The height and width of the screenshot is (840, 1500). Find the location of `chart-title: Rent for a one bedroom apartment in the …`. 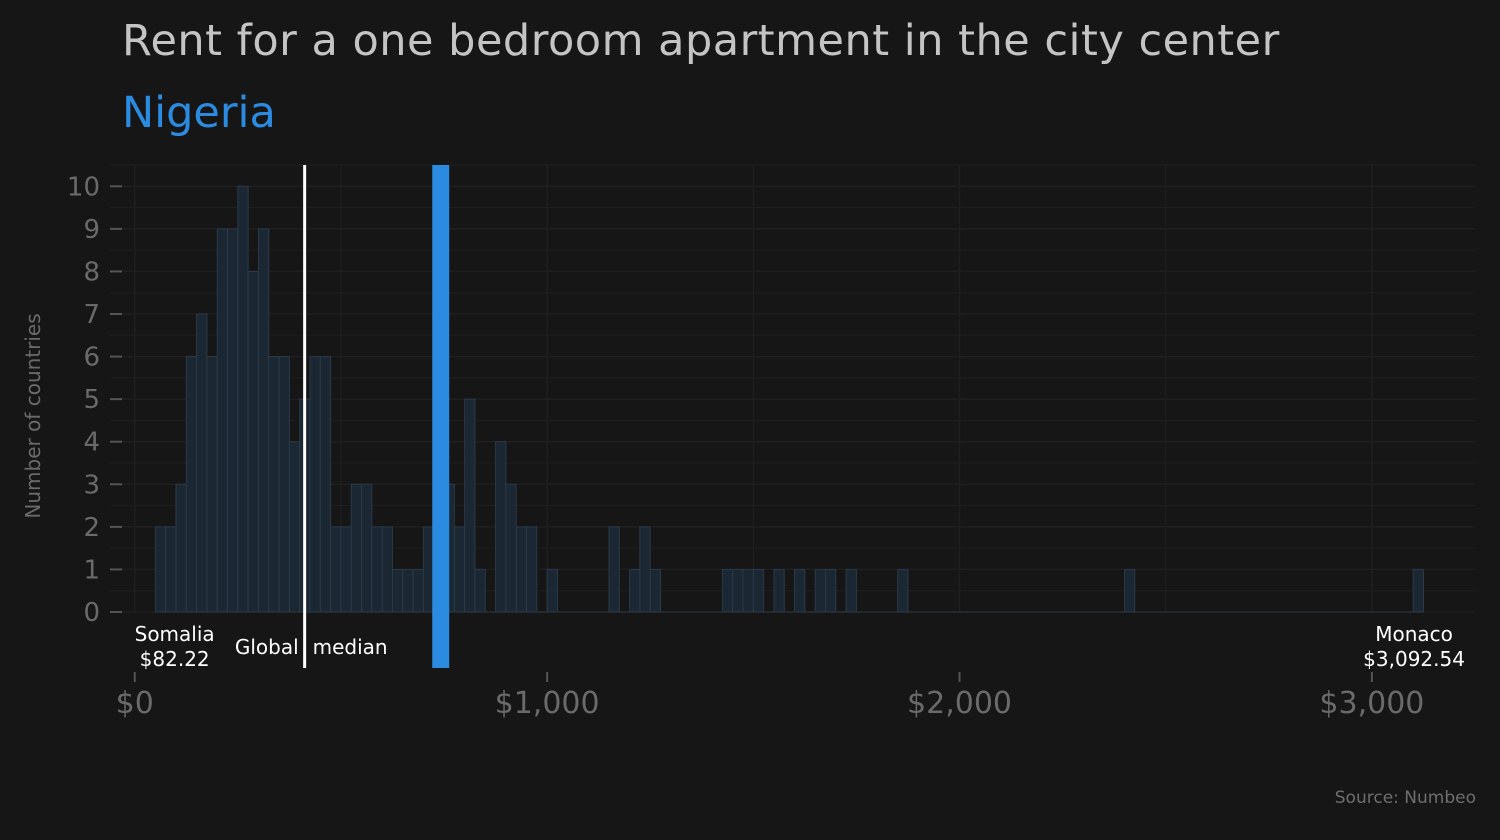

chart-title: Rent for a one bedroom apartment in the … is located at coordinates (701, 41).